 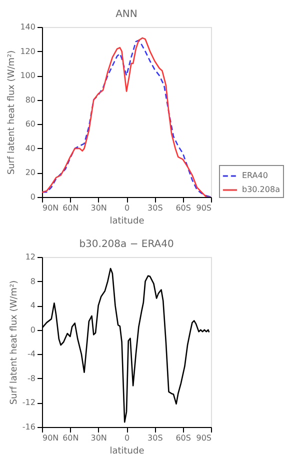 I want to click on y-tick-label: -12, so click(x=29, y=403).